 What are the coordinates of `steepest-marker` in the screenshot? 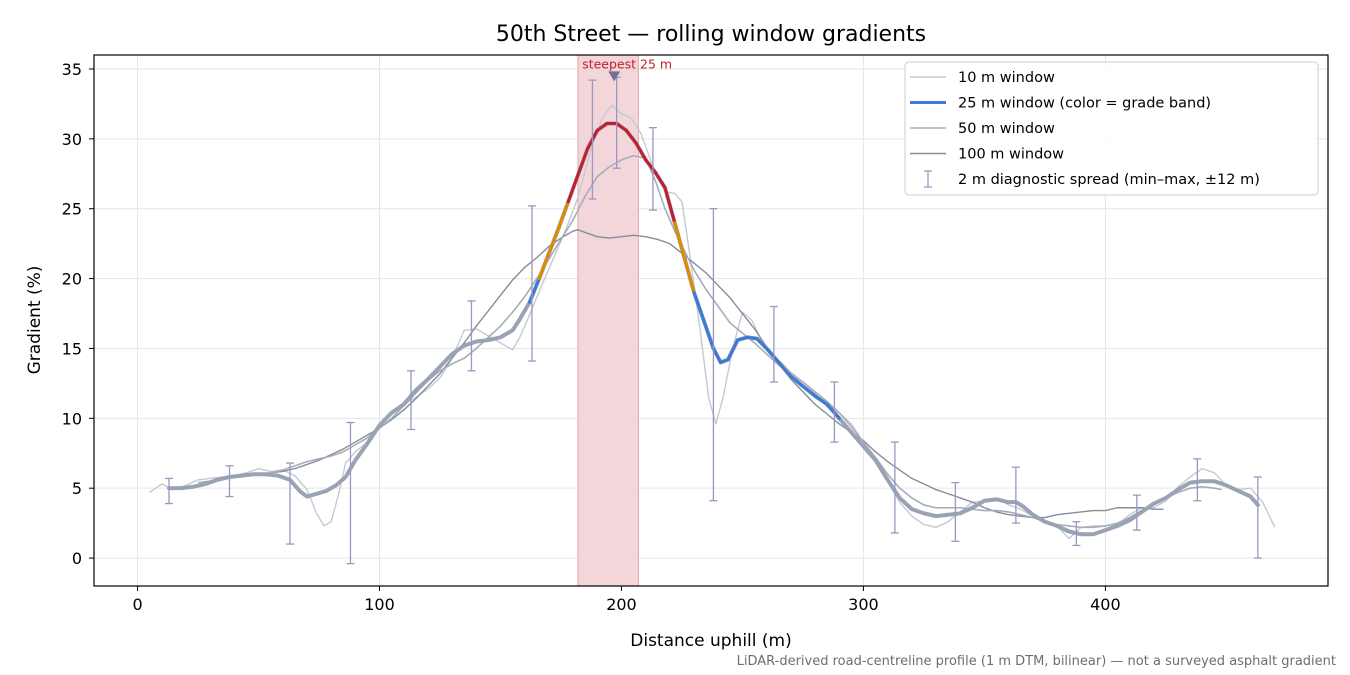 It's located at (614, 76).